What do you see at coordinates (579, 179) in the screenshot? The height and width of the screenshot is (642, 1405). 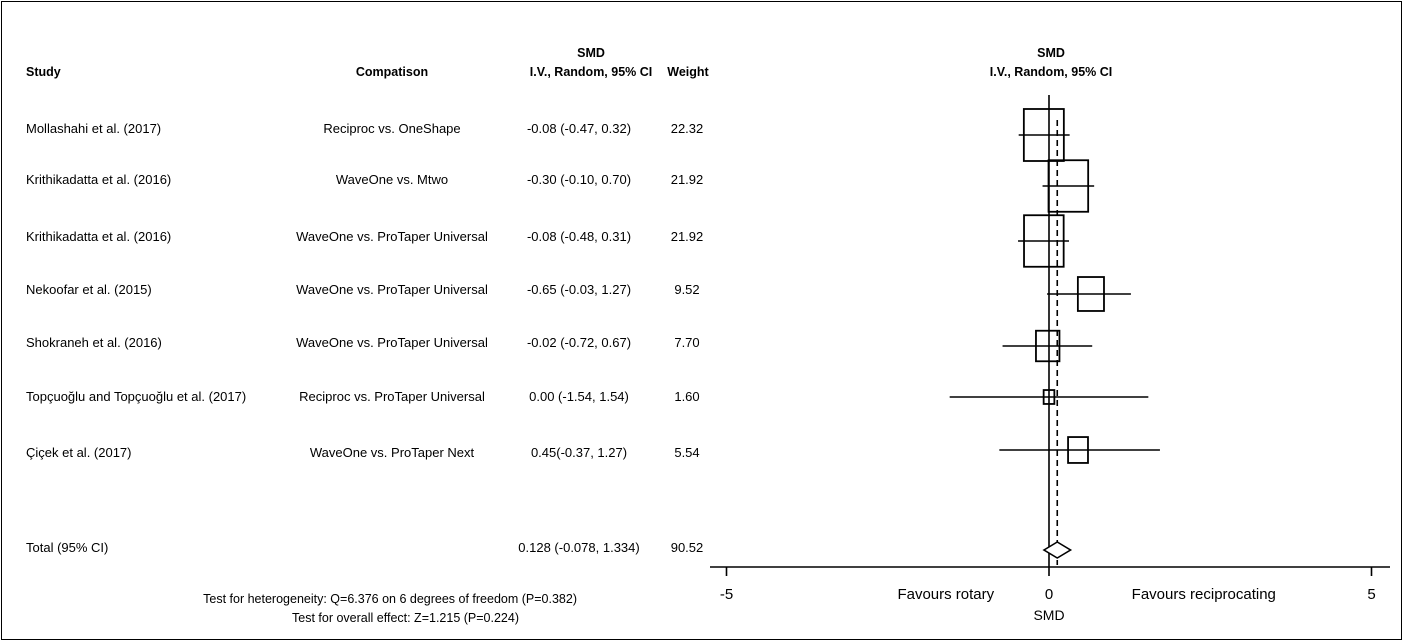 I see `study-ci: -0.30 (-0.10, 0.70)` at bounding box center [579, 179].